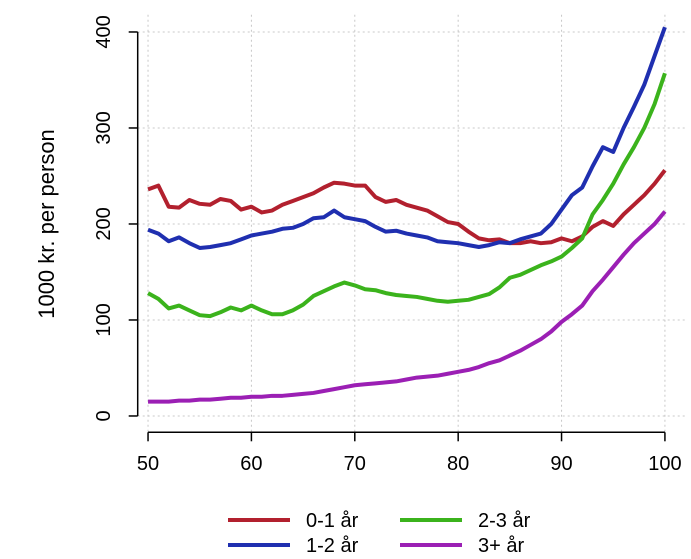  I want to click on legend-label: 3+ år, so click(501, 544).